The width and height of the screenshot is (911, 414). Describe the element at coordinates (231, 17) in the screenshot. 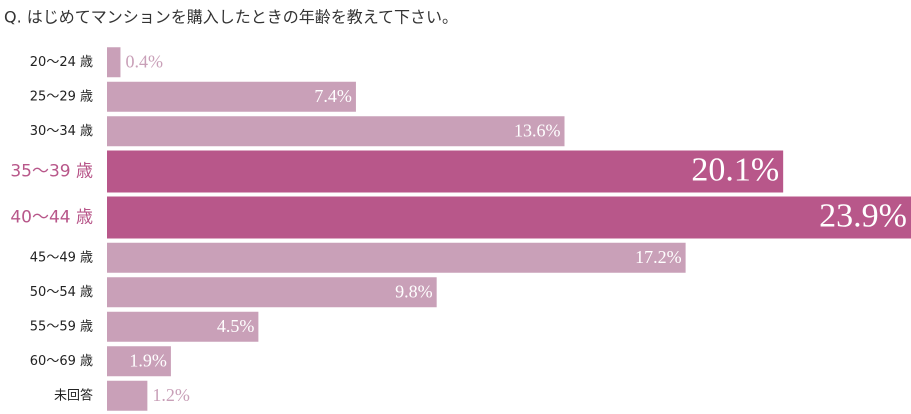

I see `chart-title: Q. はじめてマンションを購入したときの年齢を教えて下さい。` at that location.